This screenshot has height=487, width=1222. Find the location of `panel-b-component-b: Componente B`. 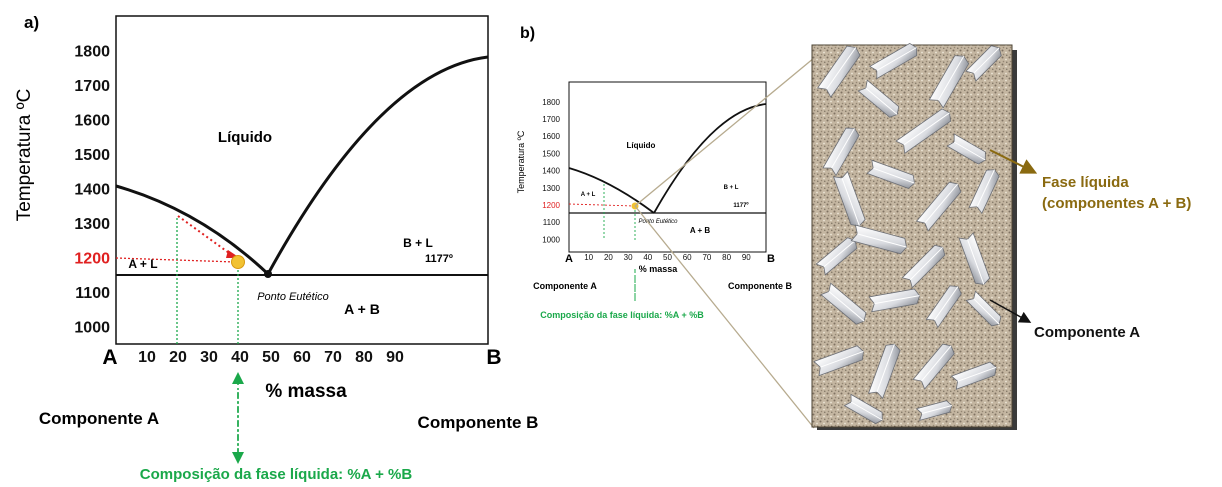

panel-b-component-b: Componente B is located at coordinates (760, 286).